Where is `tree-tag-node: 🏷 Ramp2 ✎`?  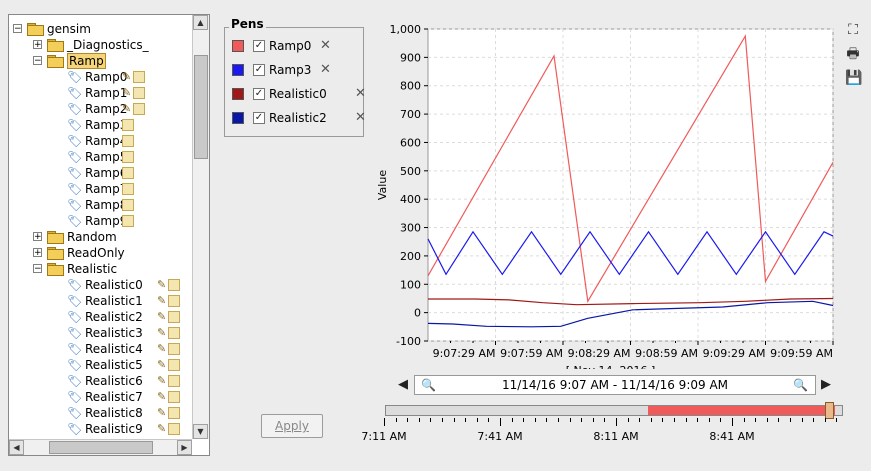
tree-tag-node: 🏷 Ramp2 ✎ is located at coordinates (100, 109).